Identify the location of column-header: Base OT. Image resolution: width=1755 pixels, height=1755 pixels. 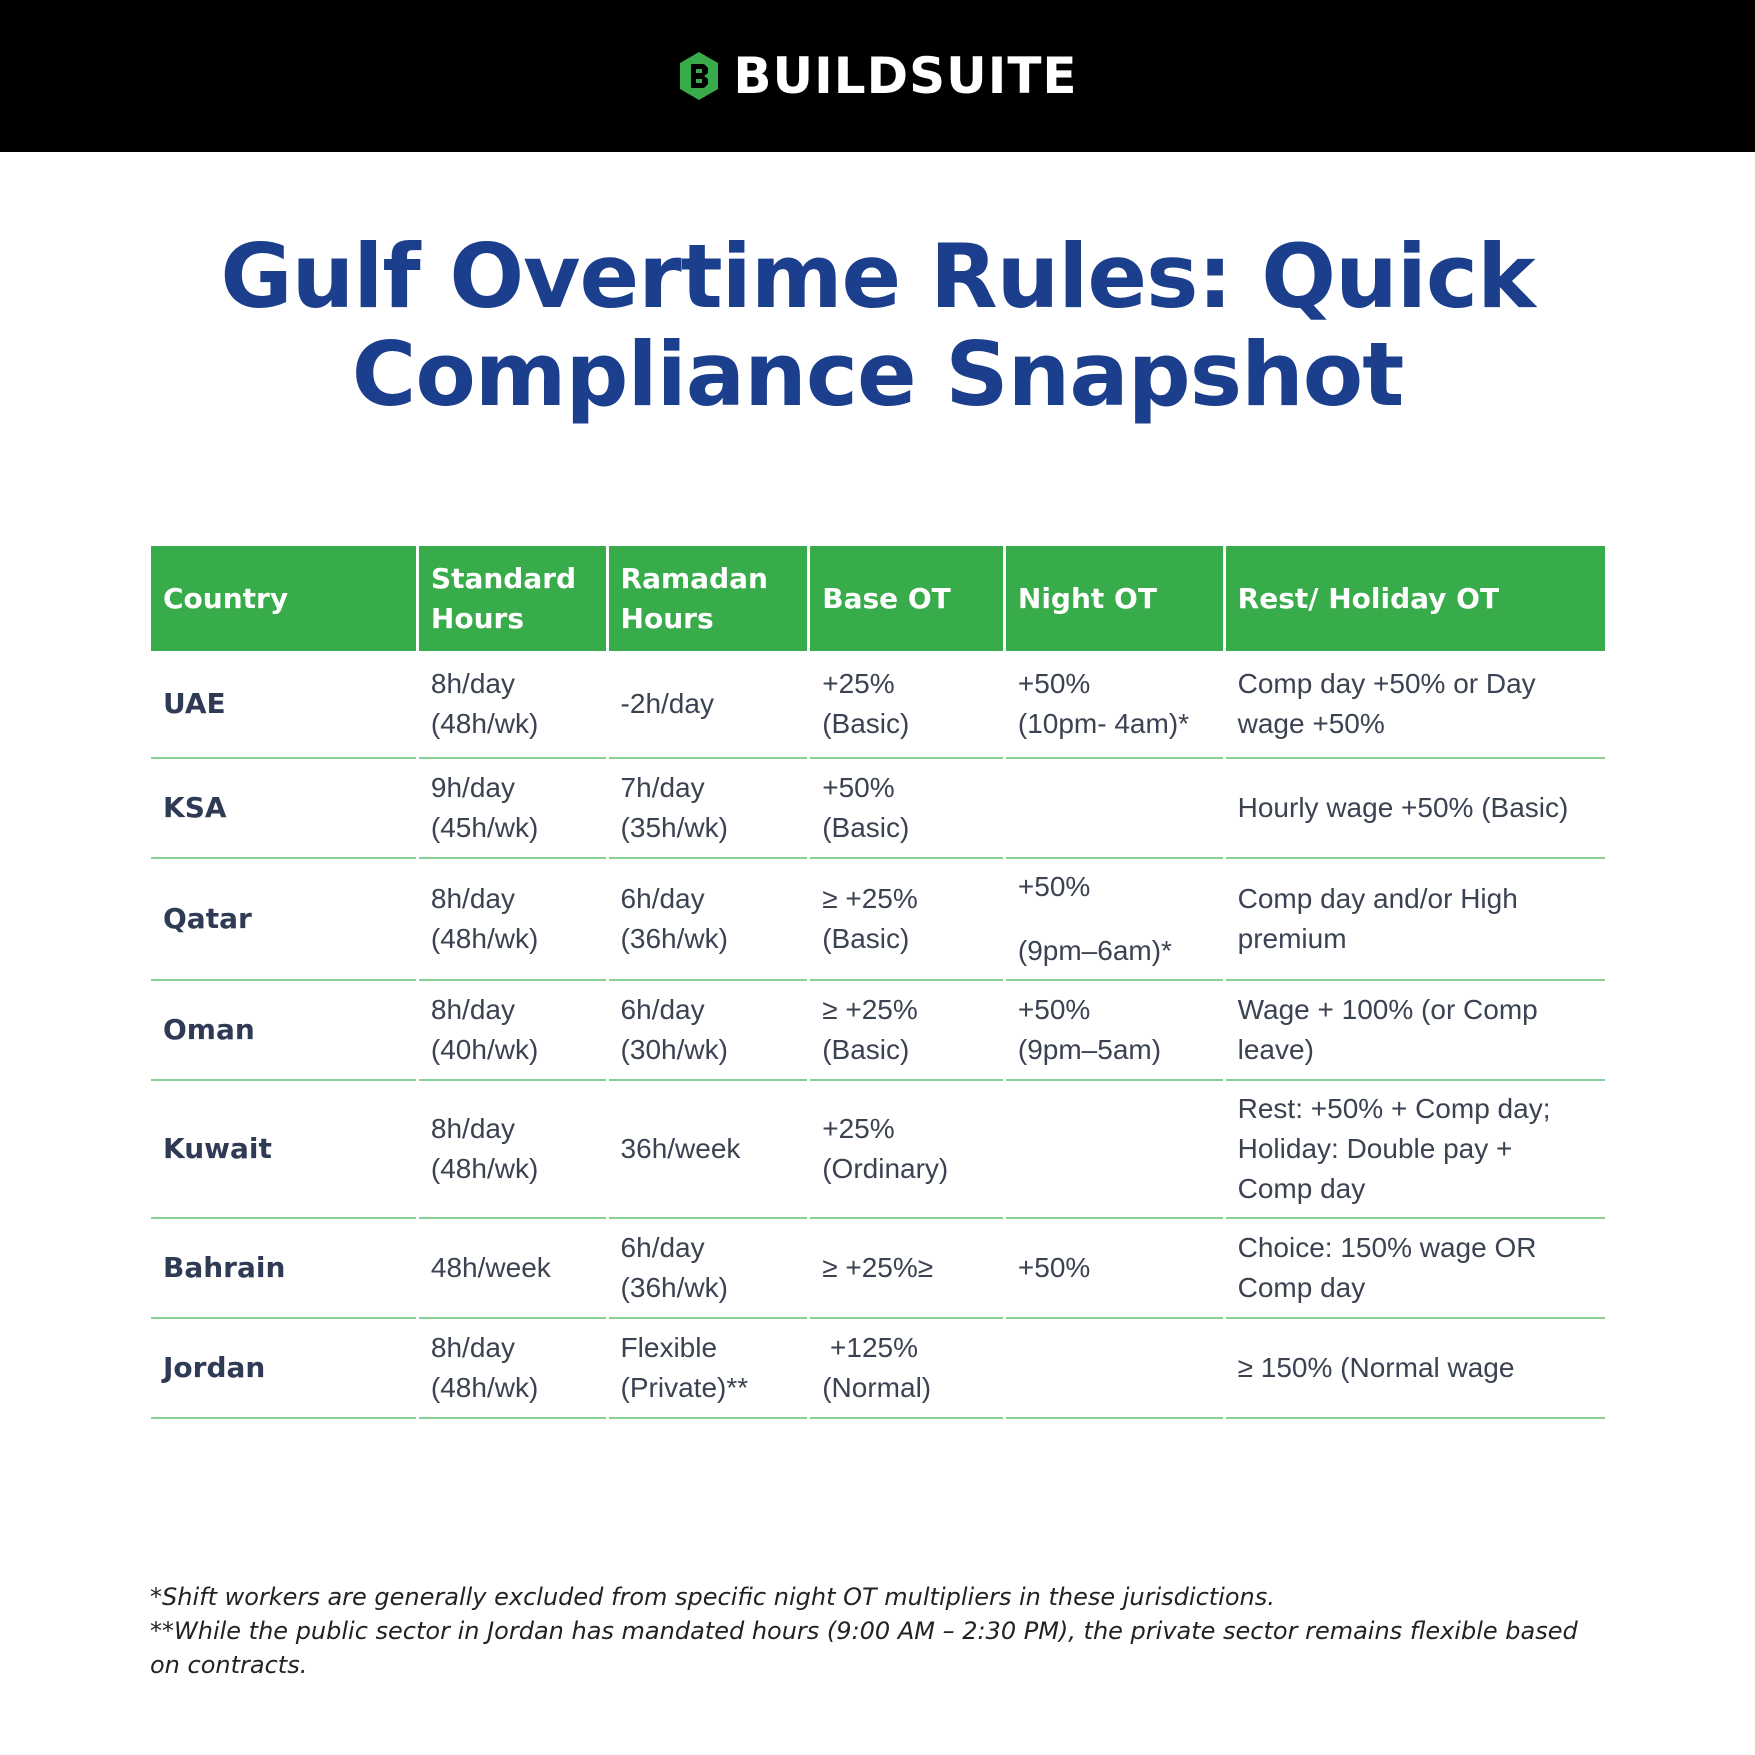
(906, 598).